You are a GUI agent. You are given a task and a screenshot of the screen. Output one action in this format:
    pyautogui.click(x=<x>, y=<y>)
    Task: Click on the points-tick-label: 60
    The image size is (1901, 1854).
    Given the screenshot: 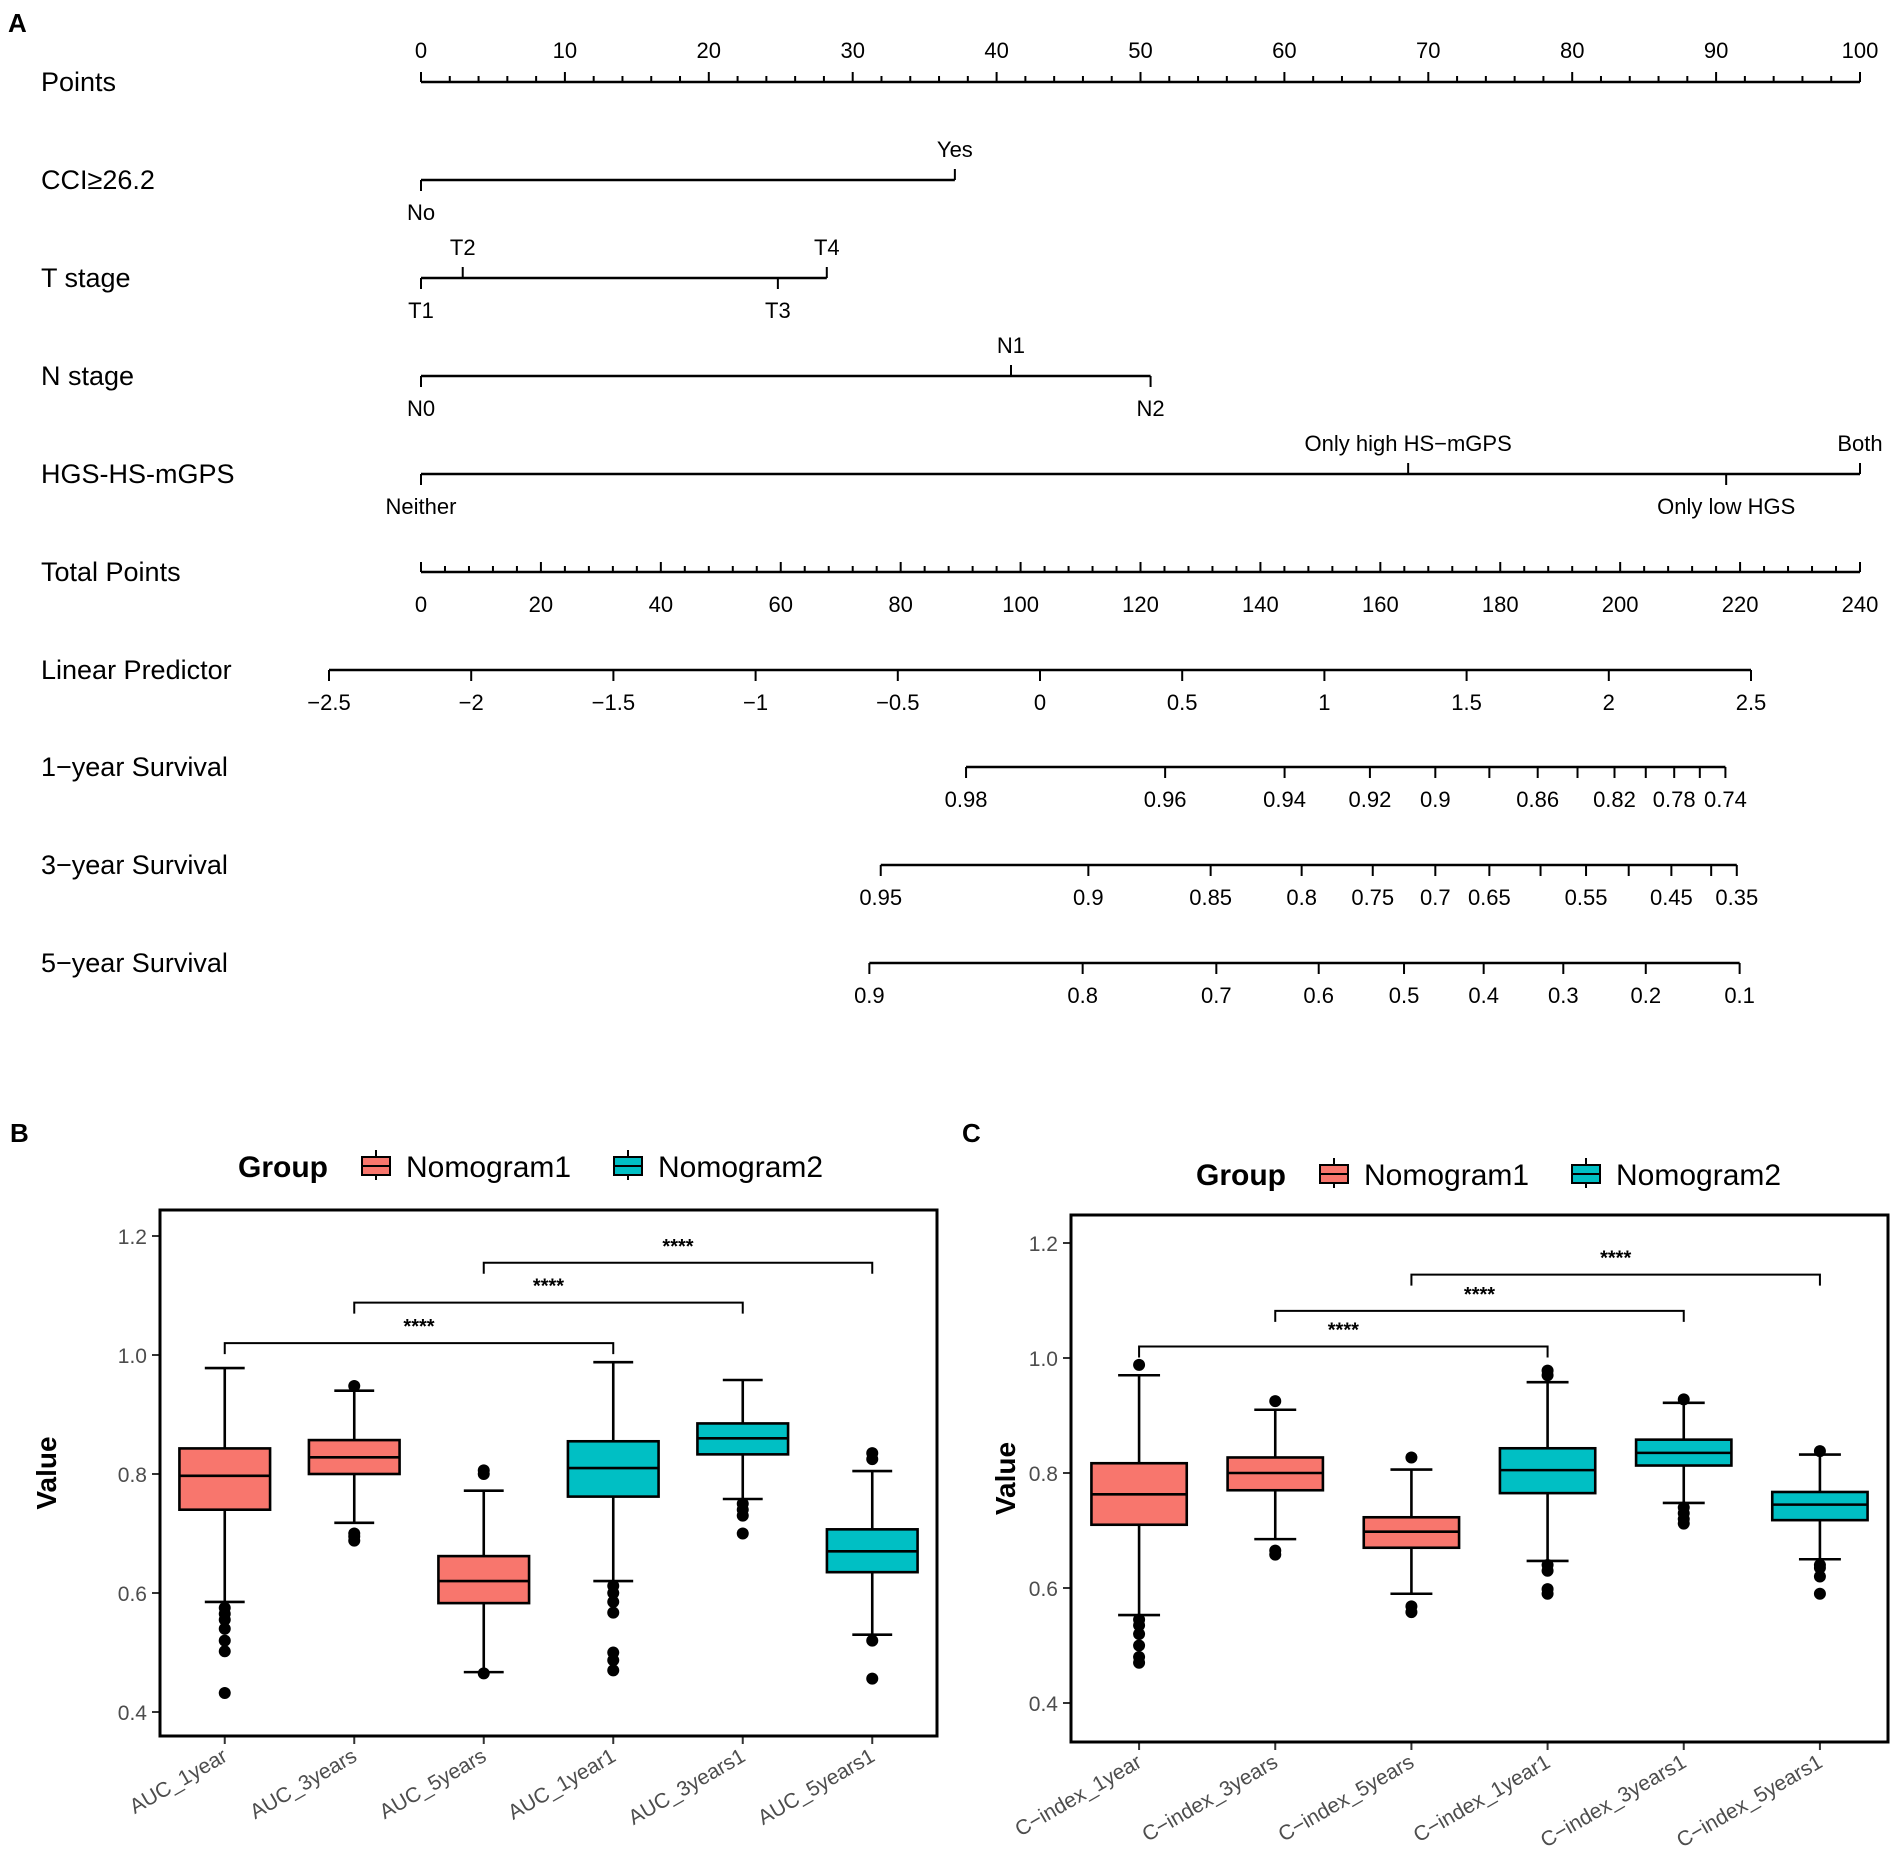 What is the action you would take?
    pyautogui.click(x=1284, y=50)
    